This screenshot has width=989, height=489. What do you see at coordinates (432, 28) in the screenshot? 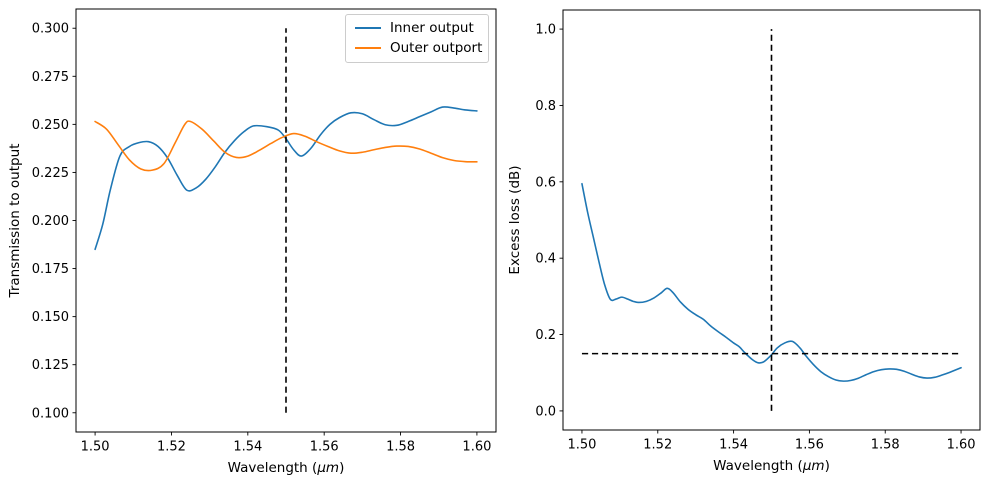
I see `legend-label-inner-output: Inner output` at bounding box center [432, 28].